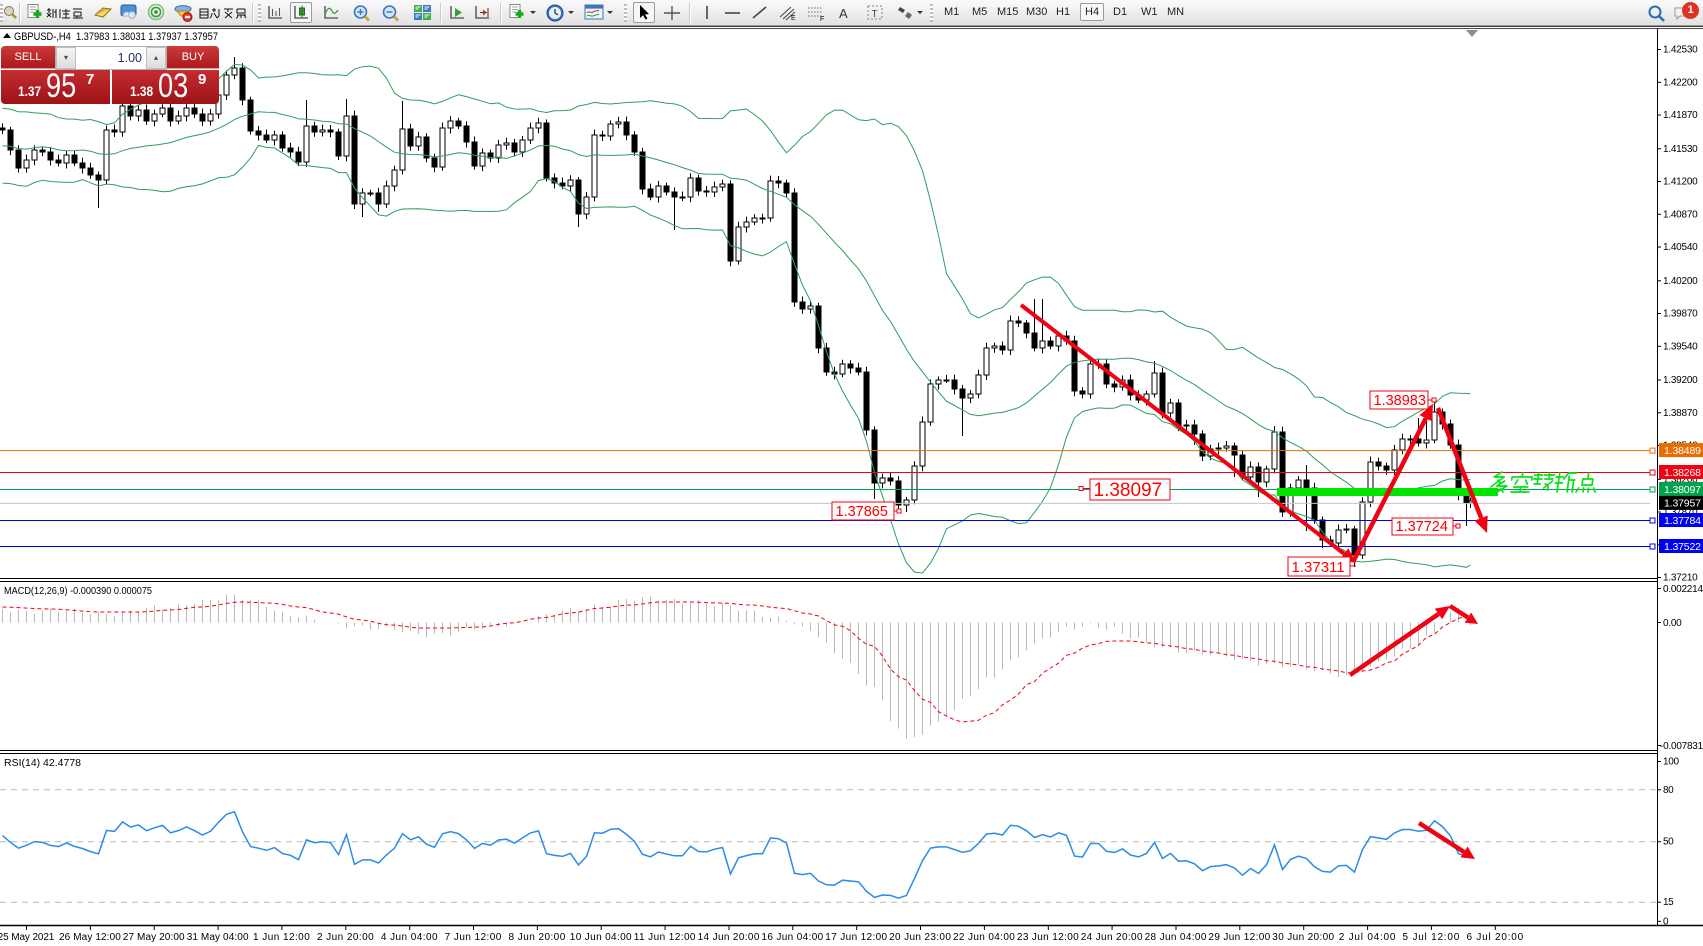 Image resolution: width=1703 pixels, height=946 pixels. Describe the element at coordinates (984, 937) in the screenshot. I see `svg-text: 22 Jun 04:00` at that location.